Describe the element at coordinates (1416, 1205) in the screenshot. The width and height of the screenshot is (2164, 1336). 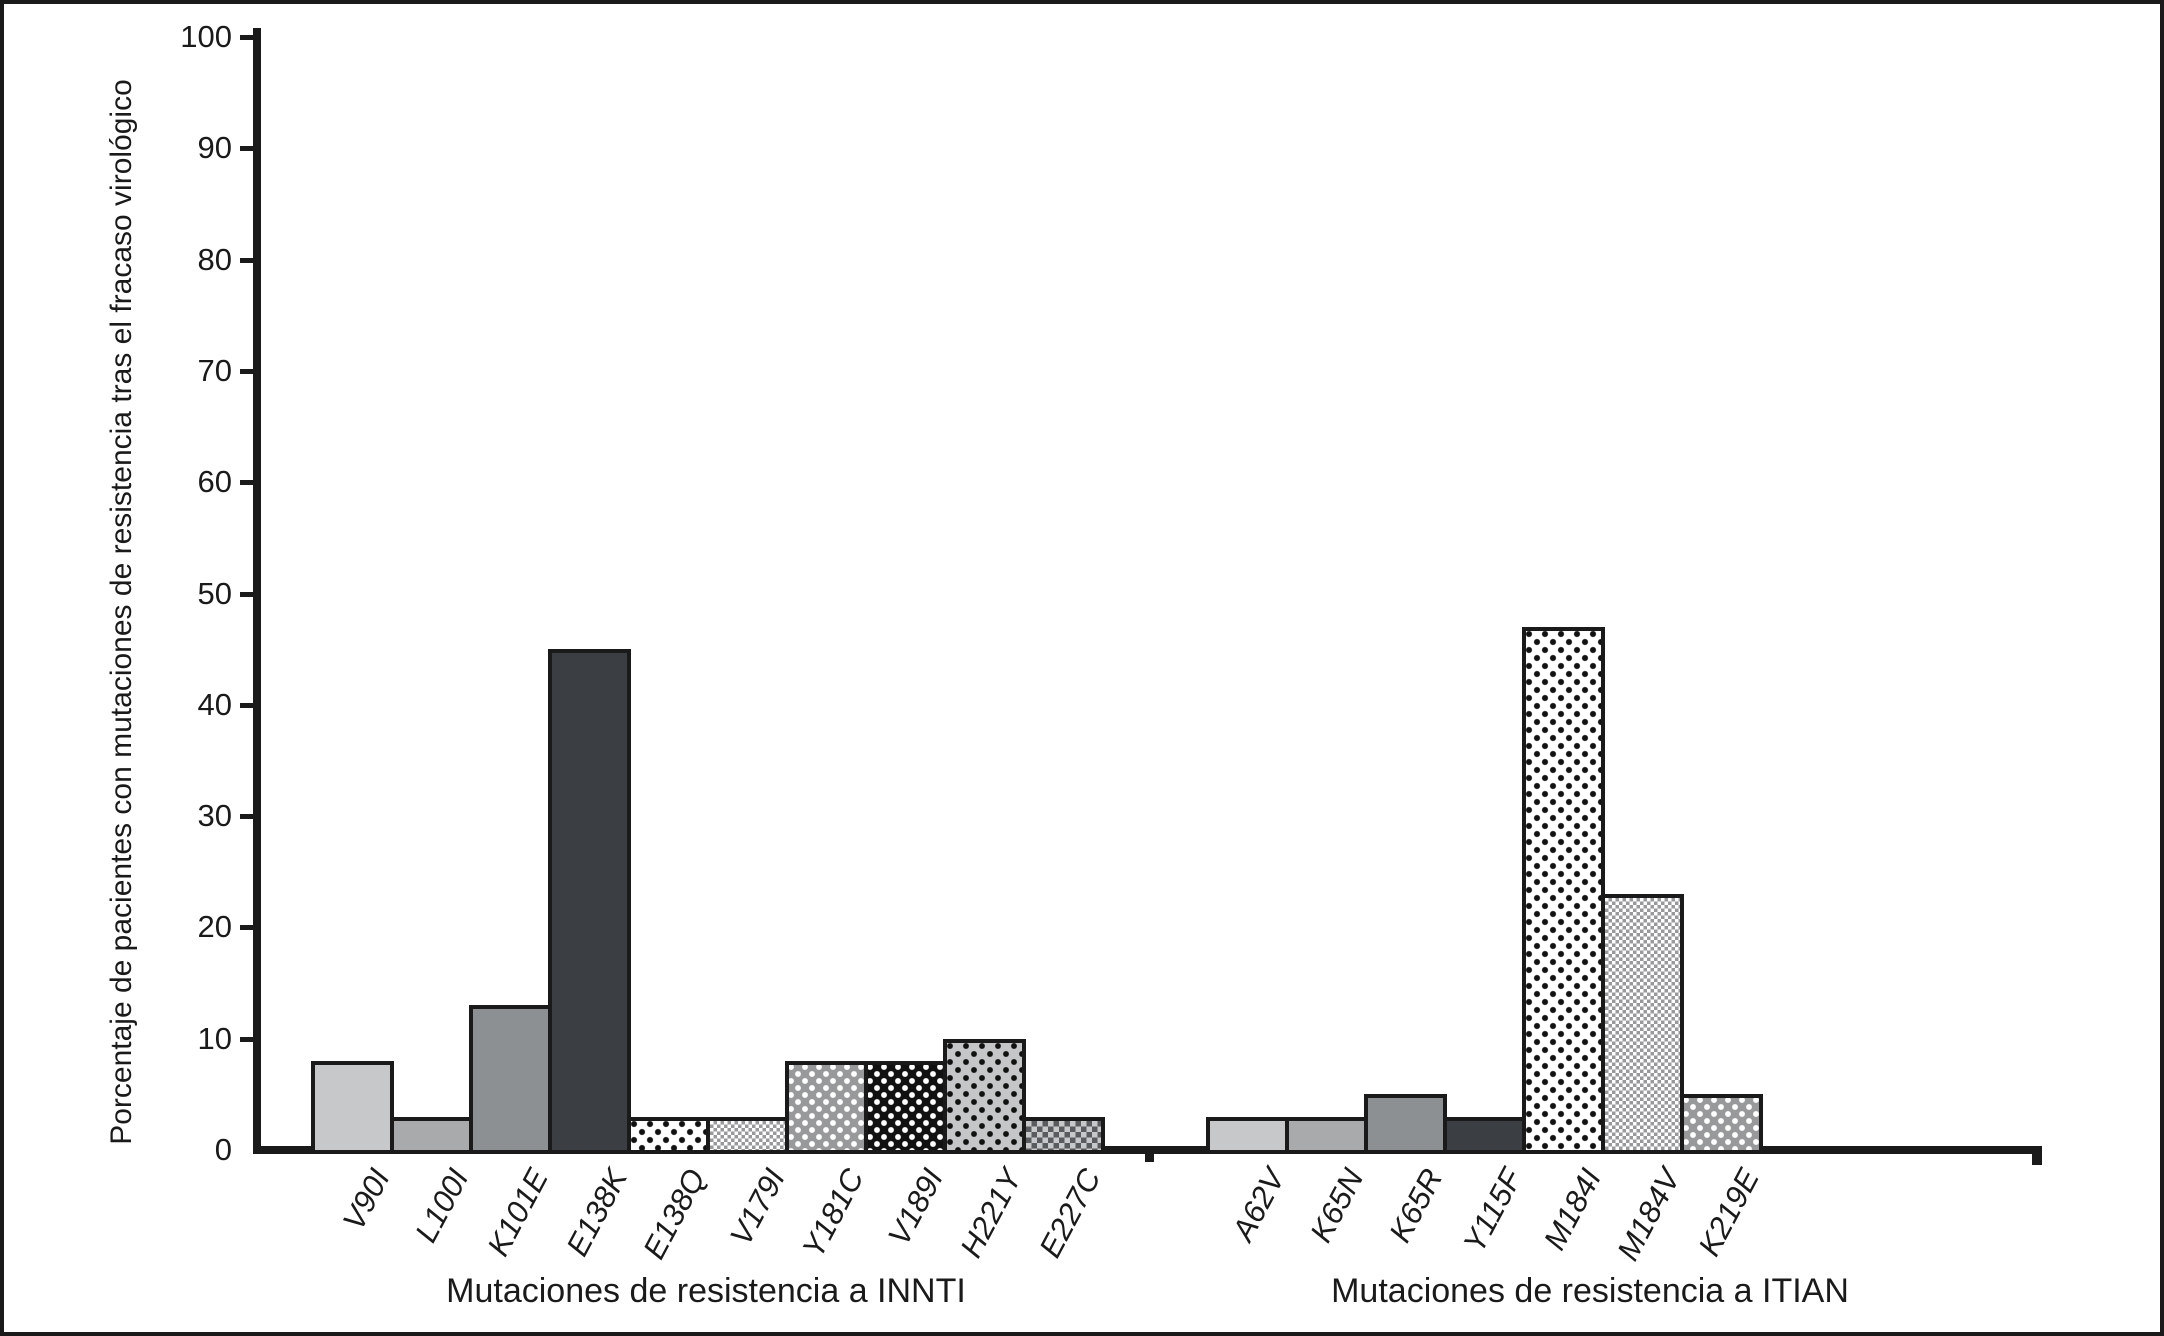
I see `x-label-K65R: K65R` at that location.